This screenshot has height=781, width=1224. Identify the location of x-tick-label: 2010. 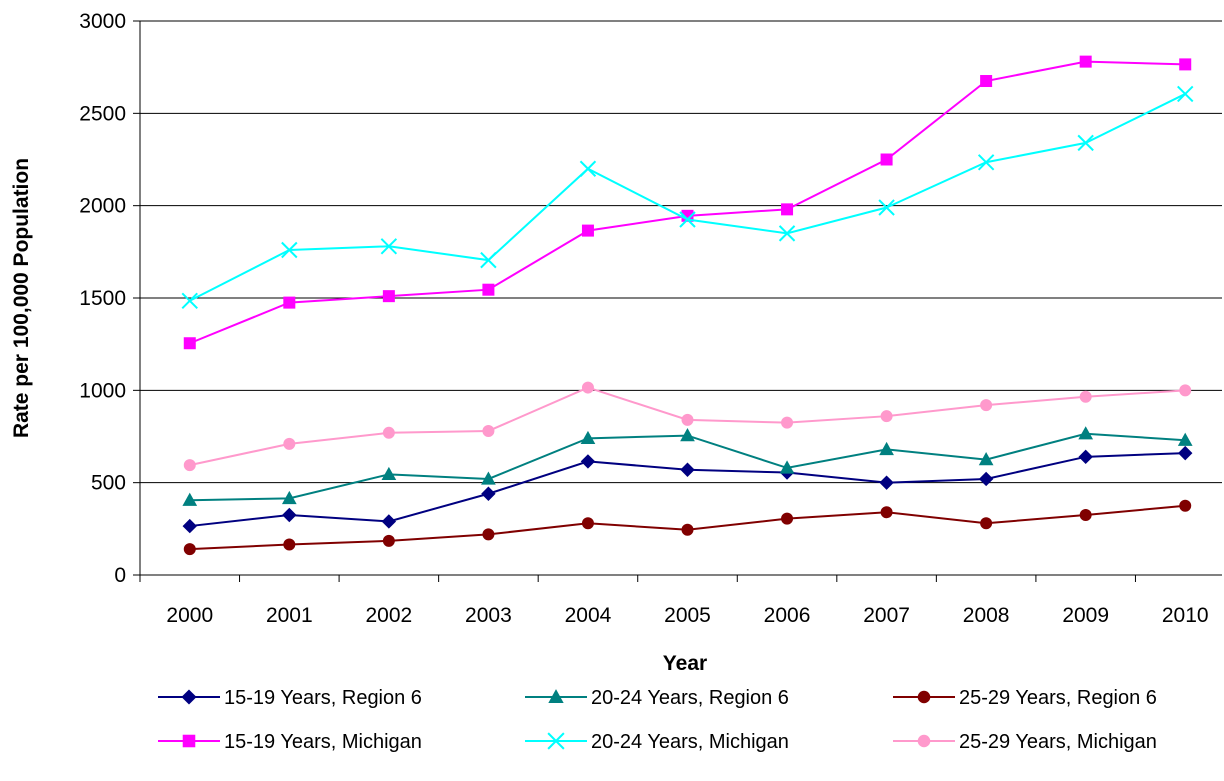
(1185, 615).